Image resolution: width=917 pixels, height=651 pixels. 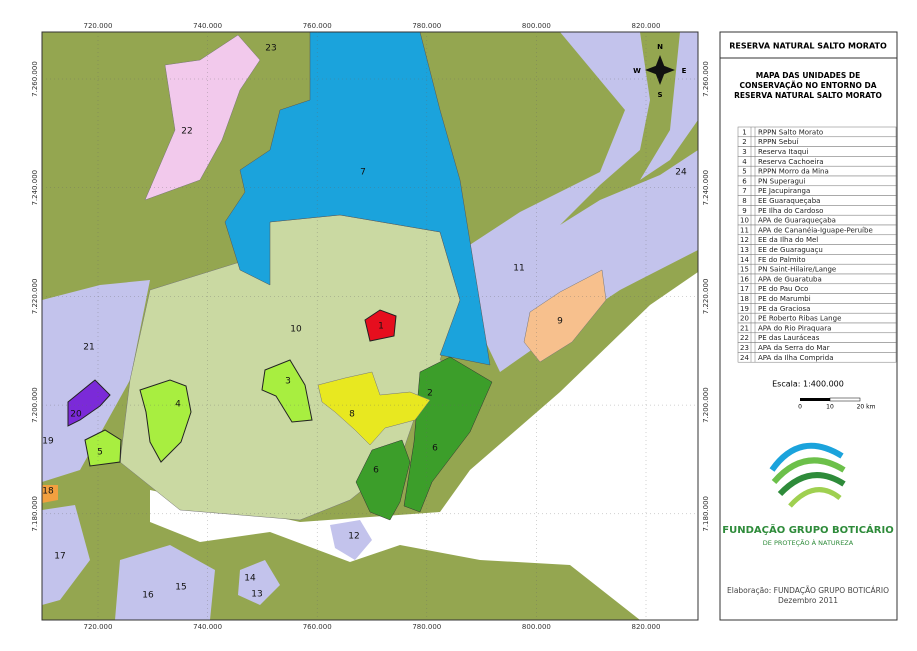 I want to click on scale-label: 0, so click(x=800, y=407).